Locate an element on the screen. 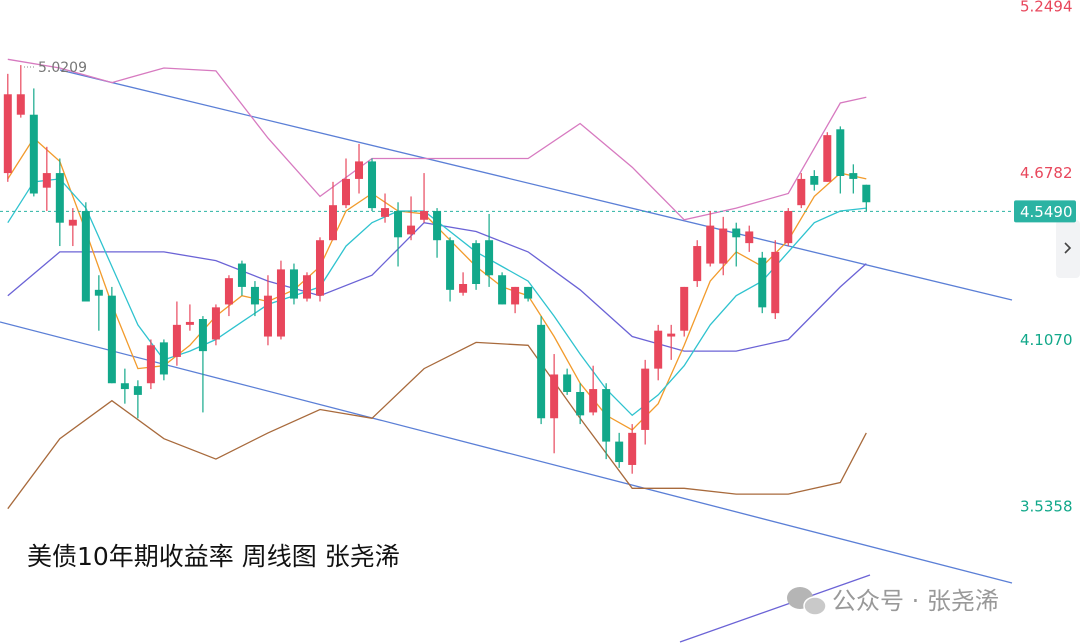 This screenshot has width=1080, height=643. y-tick-label: 3.5358 is located at coordinates (1046, 507).